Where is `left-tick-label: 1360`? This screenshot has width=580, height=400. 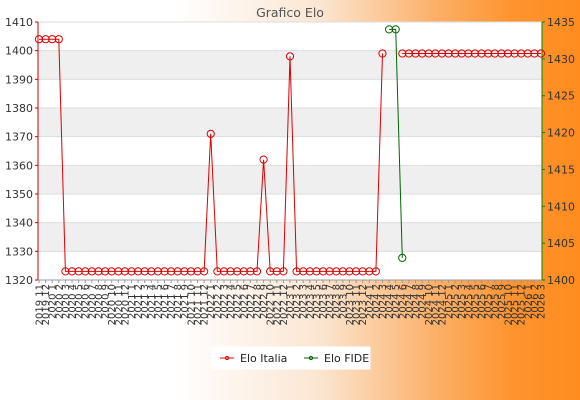 left-tick-label: 1360 is located at coordinates (19, 165).